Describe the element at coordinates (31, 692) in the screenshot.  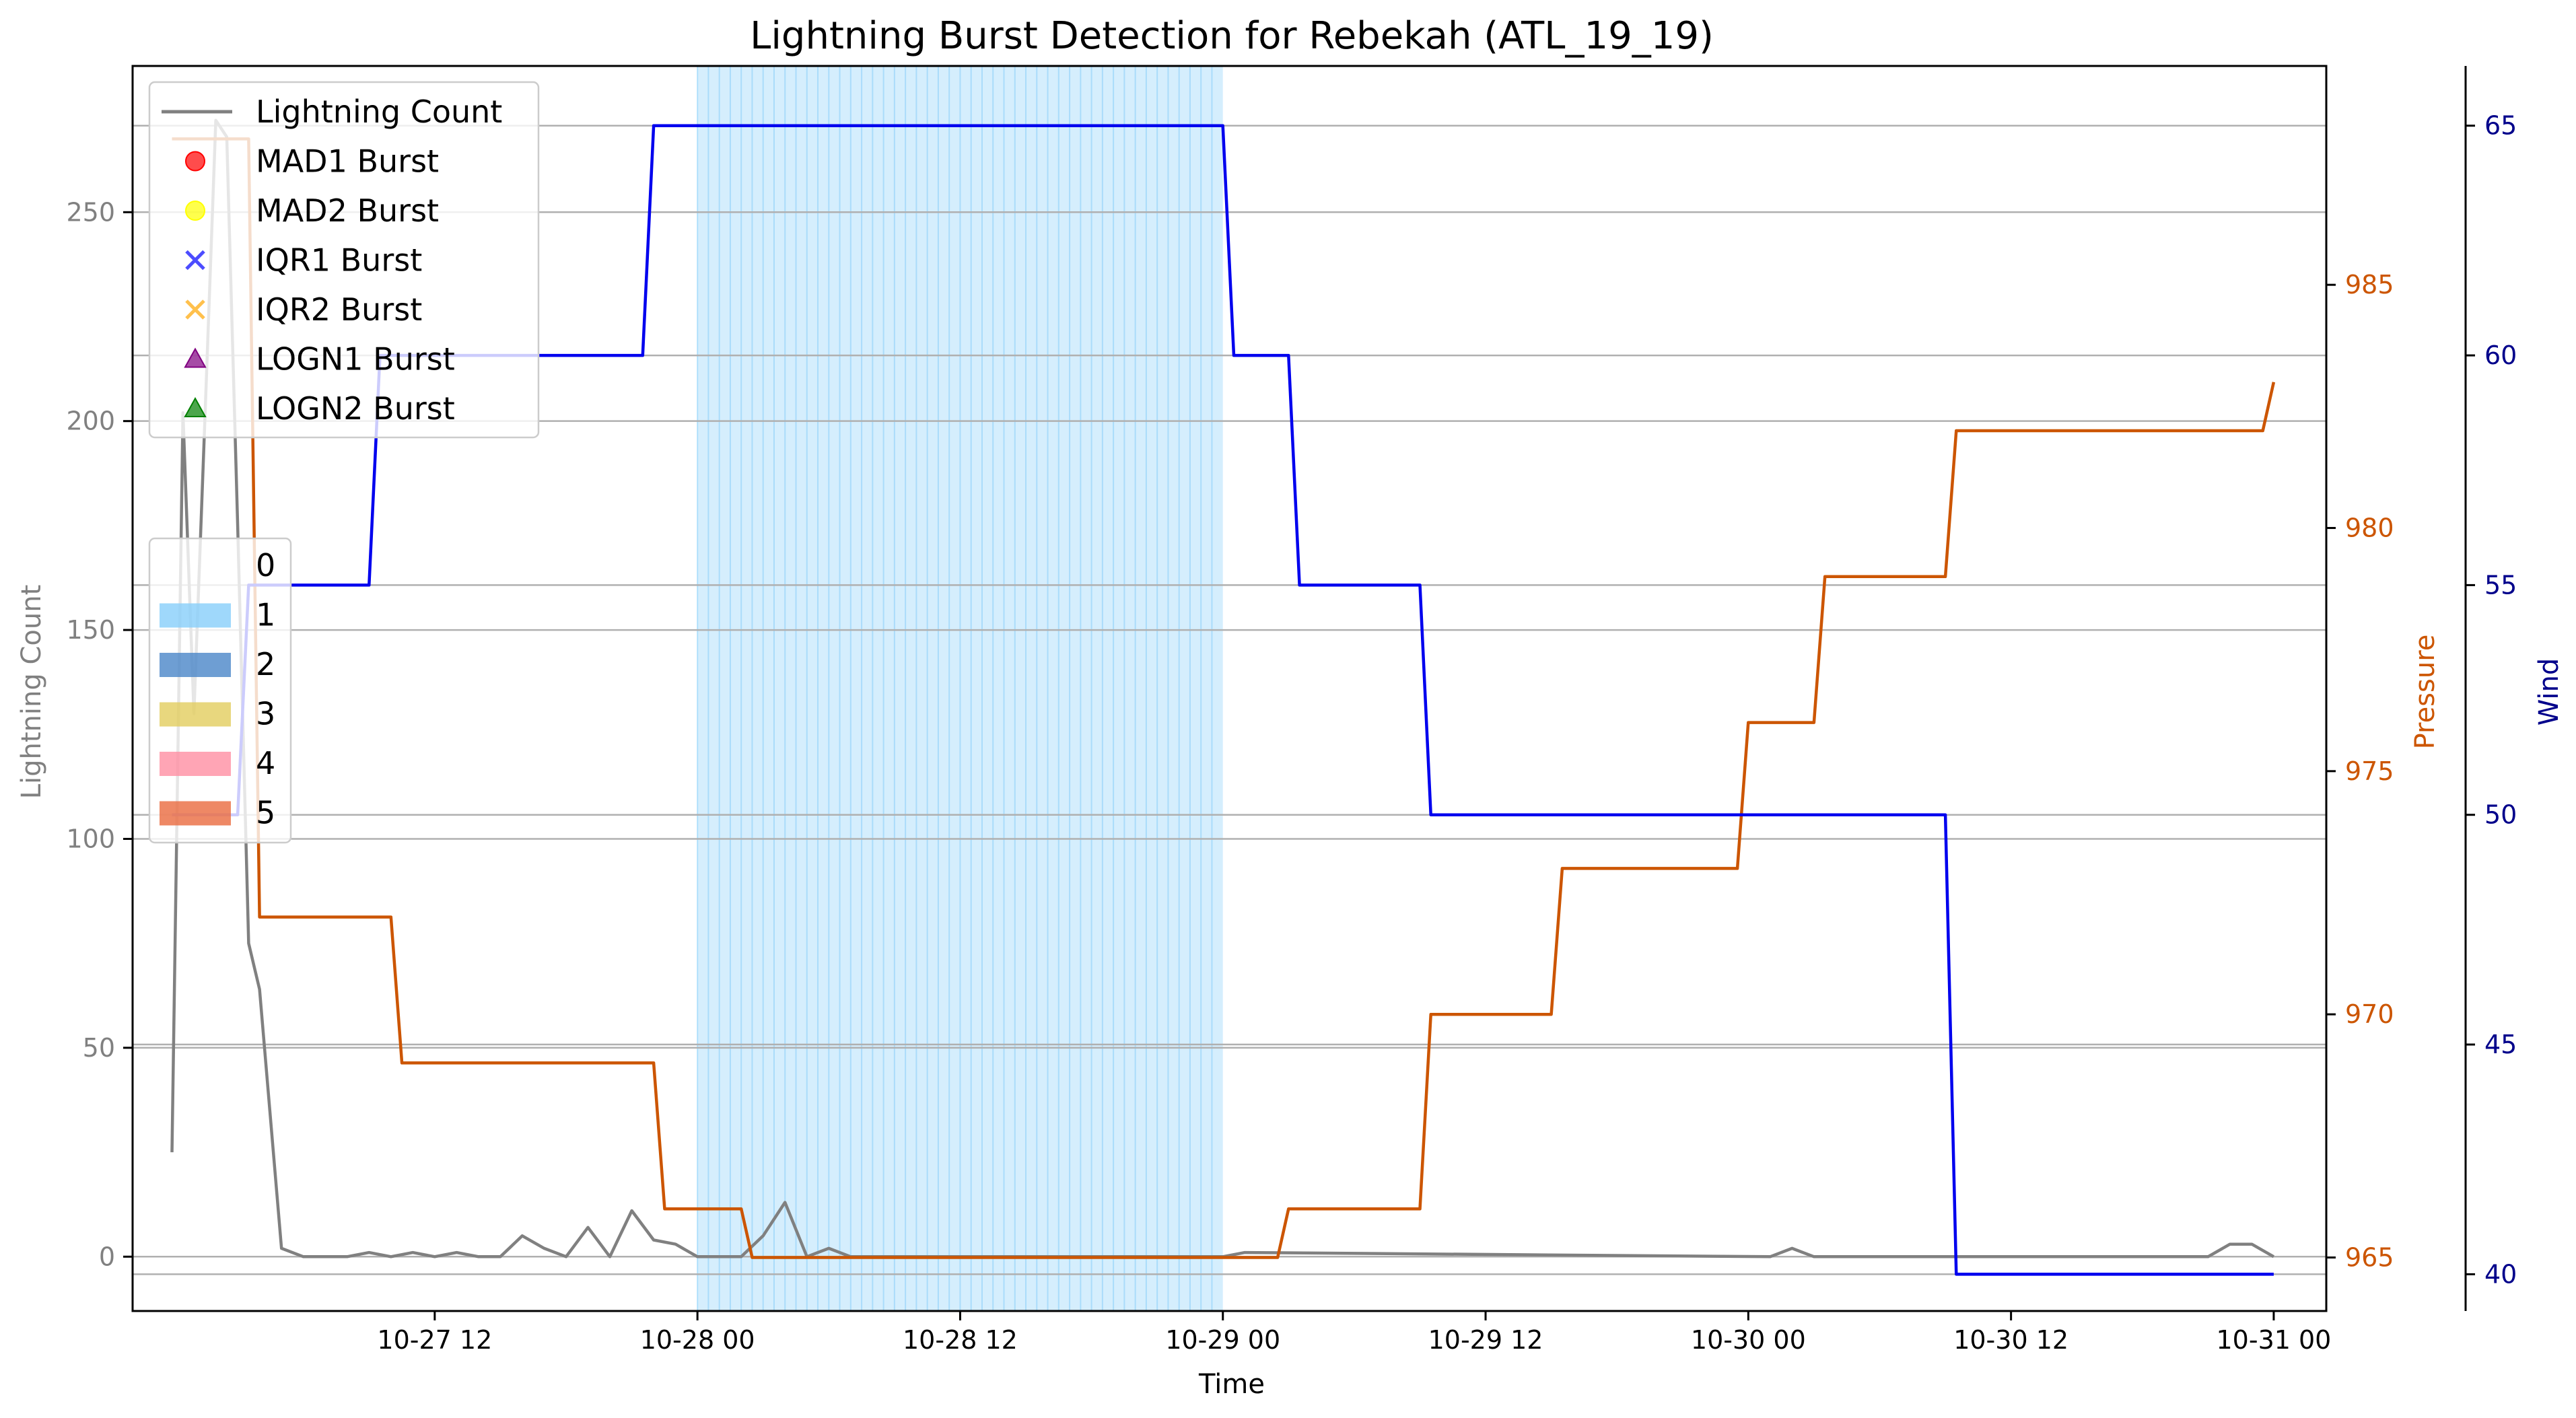
I see `y-axis-label-lightning: Lightning Count` at that location.